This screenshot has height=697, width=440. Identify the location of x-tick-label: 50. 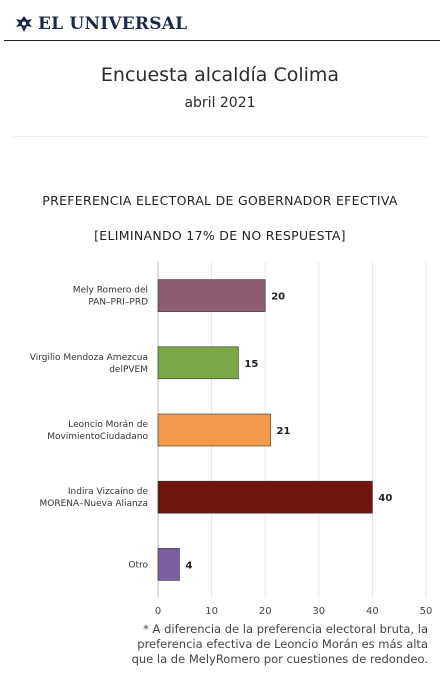
(426, 611).